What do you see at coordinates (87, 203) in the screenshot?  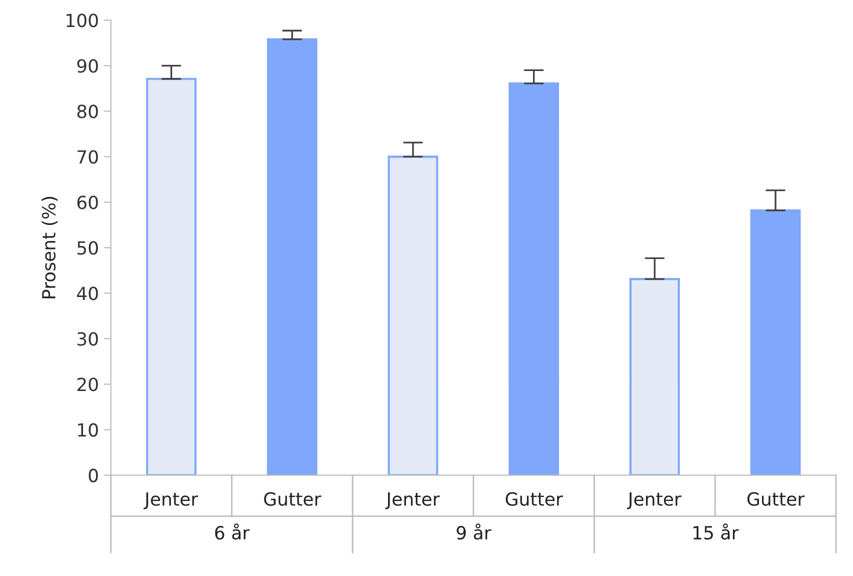 I see `y-tick-label: 60` at bounding box center [87, 203].